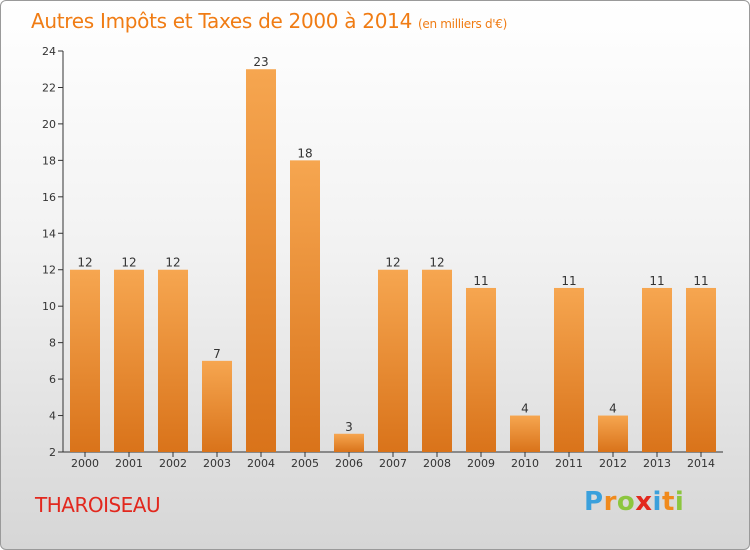  Describe the element at coordinates (481, 369) in the screenshot. I see `bar-2009` at that location.